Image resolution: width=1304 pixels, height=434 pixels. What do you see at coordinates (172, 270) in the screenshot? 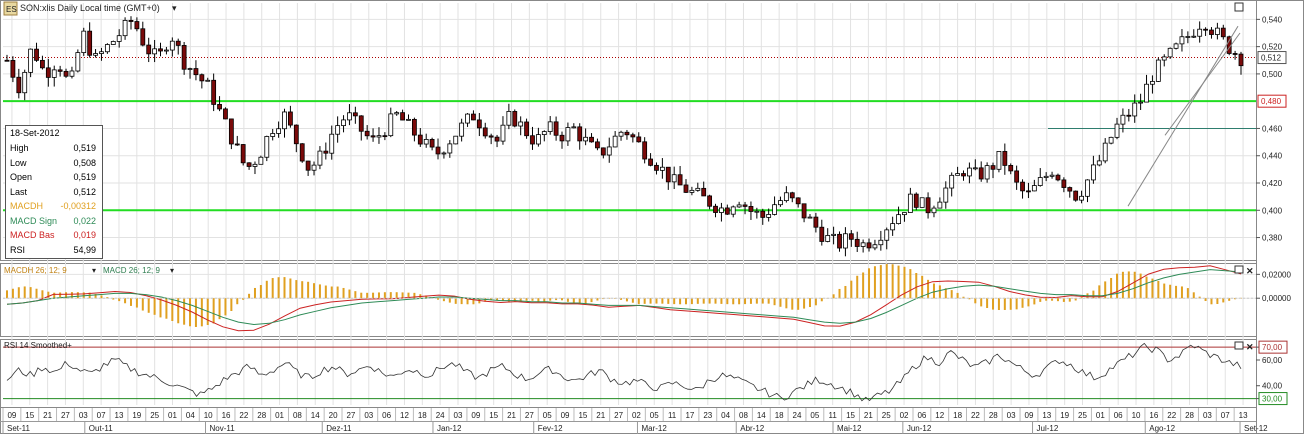
I see `macd-dropdown-icon: ▾` at bounding box center [172, 270].